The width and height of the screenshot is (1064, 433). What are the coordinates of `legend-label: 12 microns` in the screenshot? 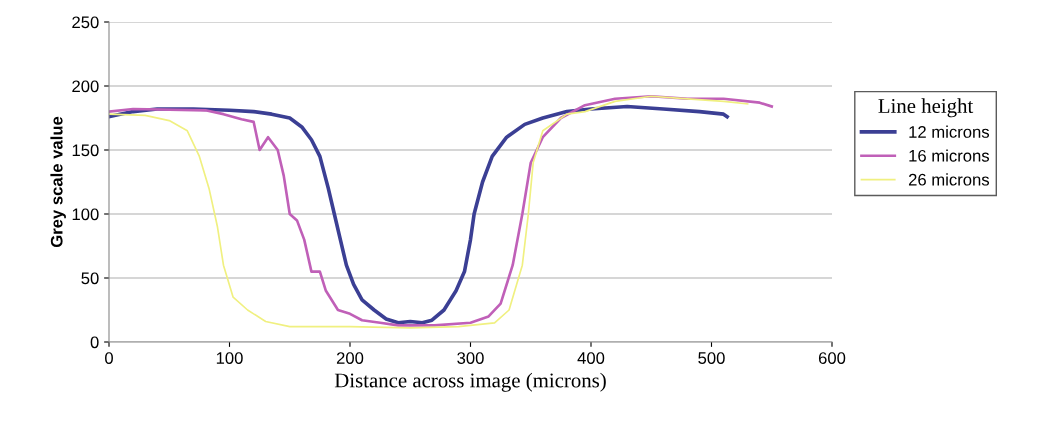 It's located at (949, 131).